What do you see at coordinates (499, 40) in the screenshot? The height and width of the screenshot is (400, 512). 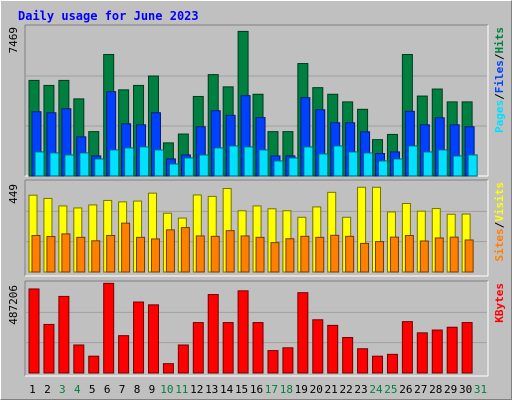 I see `legend-hits: Hits` at bounding box center [499, 40].